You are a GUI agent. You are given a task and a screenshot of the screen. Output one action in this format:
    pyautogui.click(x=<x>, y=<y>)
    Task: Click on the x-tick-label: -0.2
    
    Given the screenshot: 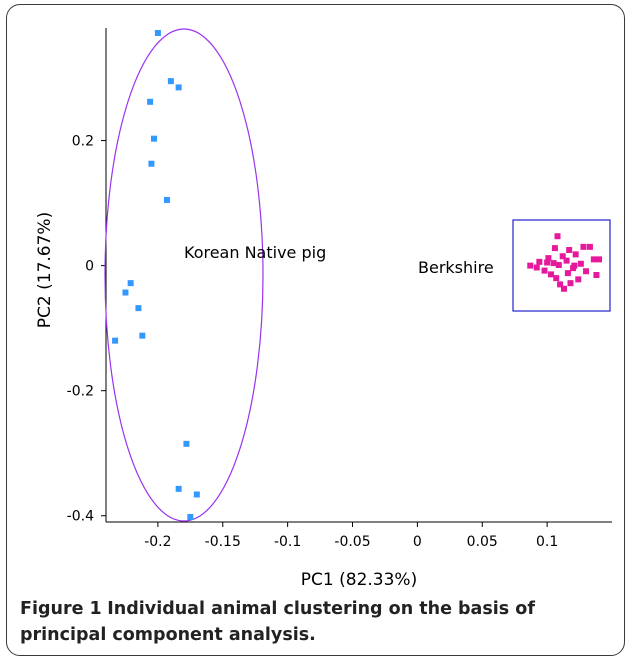 What is the action you would take?
    pyautogui.click(x=157, y=542)
    